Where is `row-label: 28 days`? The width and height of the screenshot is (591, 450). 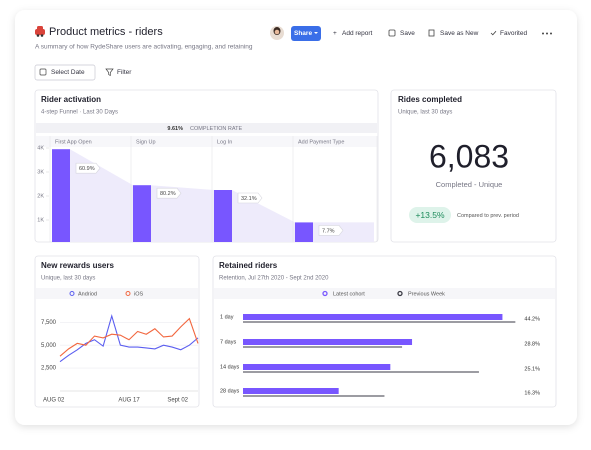
row-label: 28 days is located at coordinates (230, 391).